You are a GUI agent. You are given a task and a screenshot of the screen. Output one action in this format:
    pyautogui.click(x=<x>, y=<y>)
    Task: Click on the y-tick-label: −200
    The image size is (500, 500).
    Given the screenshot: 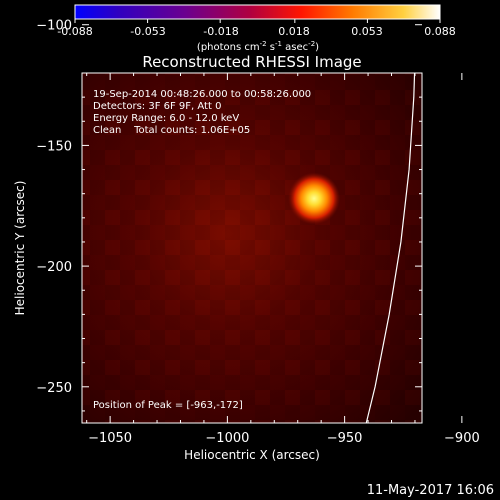 What is the action you would take?
    pyautogui.click(x=54, y=267)
    